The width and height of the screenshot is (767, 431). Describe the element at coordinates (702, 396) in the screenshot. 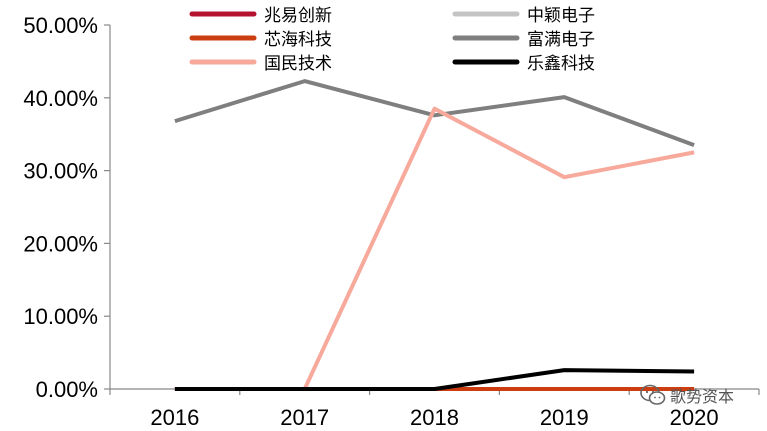

I see `watermark-text: 歌势资本` at that location.